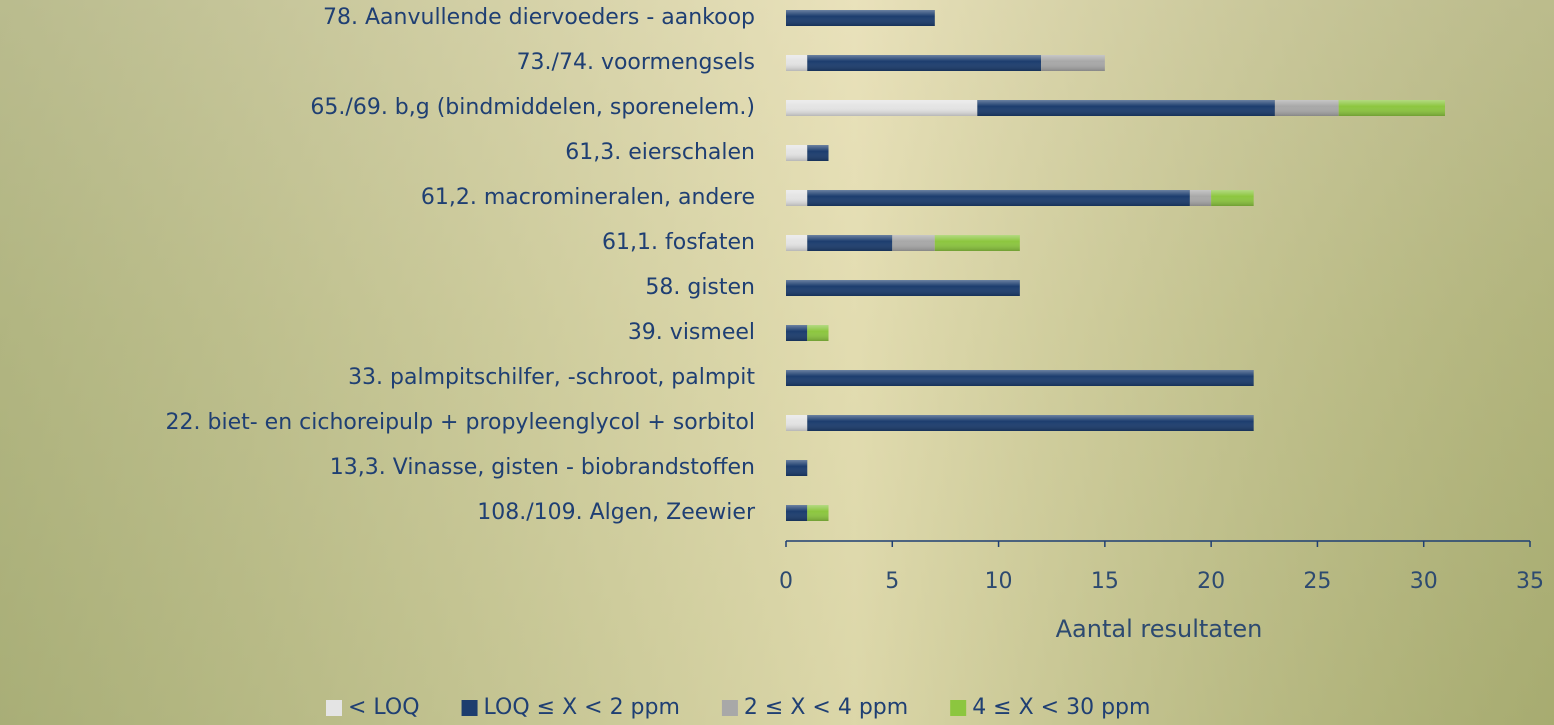 The width and height of the screenshot is (1554, 725). What do you see at coordinates (786, 581) in the screenshot?
I see `x-tick-label: 0` at bounding box center [786, 581].